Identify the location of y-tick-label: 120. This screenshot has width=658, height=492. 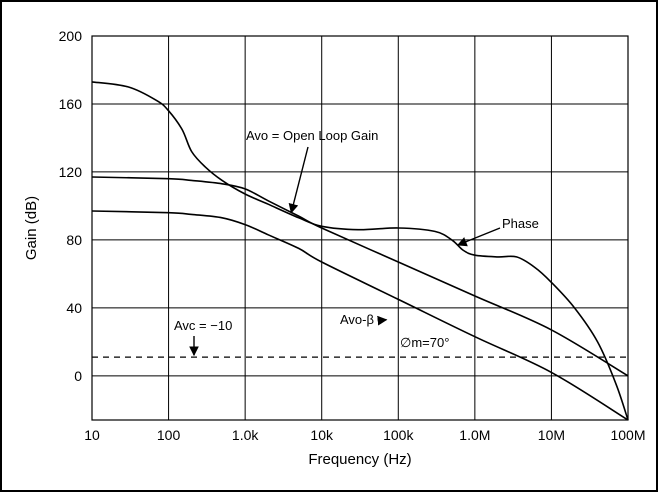
(71, 172).